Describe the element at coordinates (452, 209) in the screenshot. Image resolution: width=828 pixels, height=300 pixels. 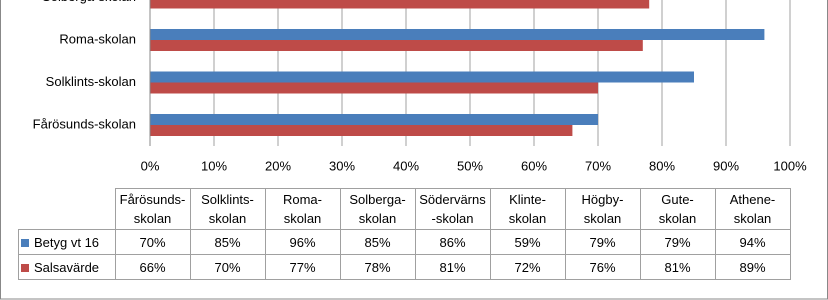
I see `table-cell: Södervärns-skolan` at that location.